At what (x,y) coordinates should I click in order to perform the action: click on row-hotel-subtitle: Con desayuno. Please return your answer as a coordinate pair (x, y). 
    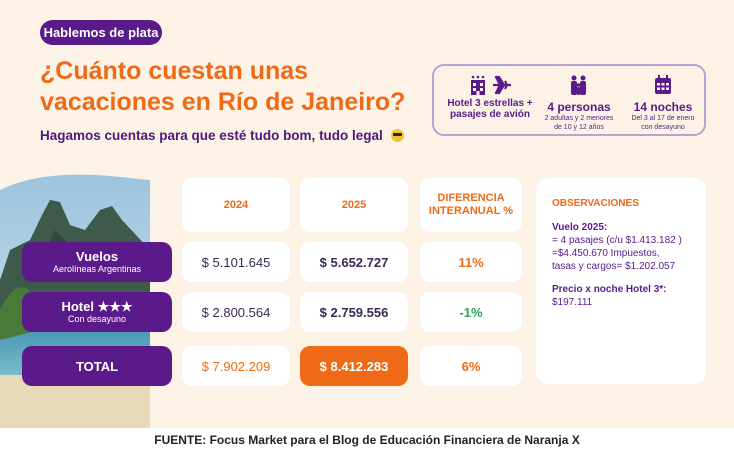
    Looking at the image, I should click on (97, 319).